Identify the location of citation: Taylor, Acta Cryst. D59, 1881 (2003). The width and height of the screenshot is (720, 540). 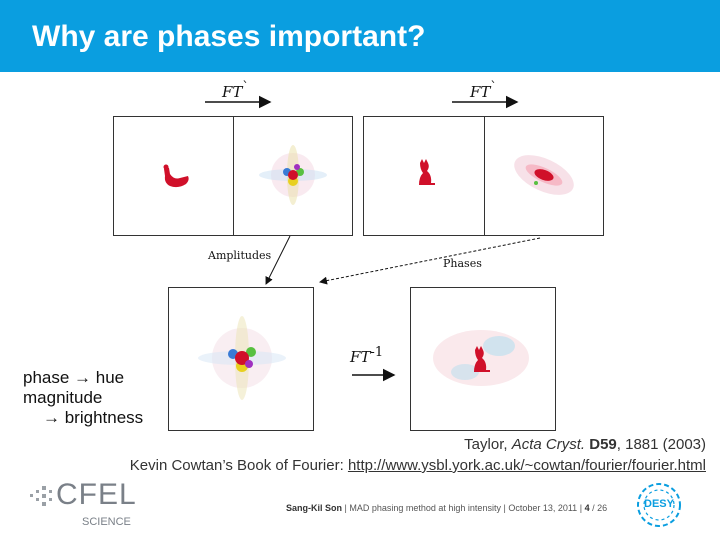
(585, 444).